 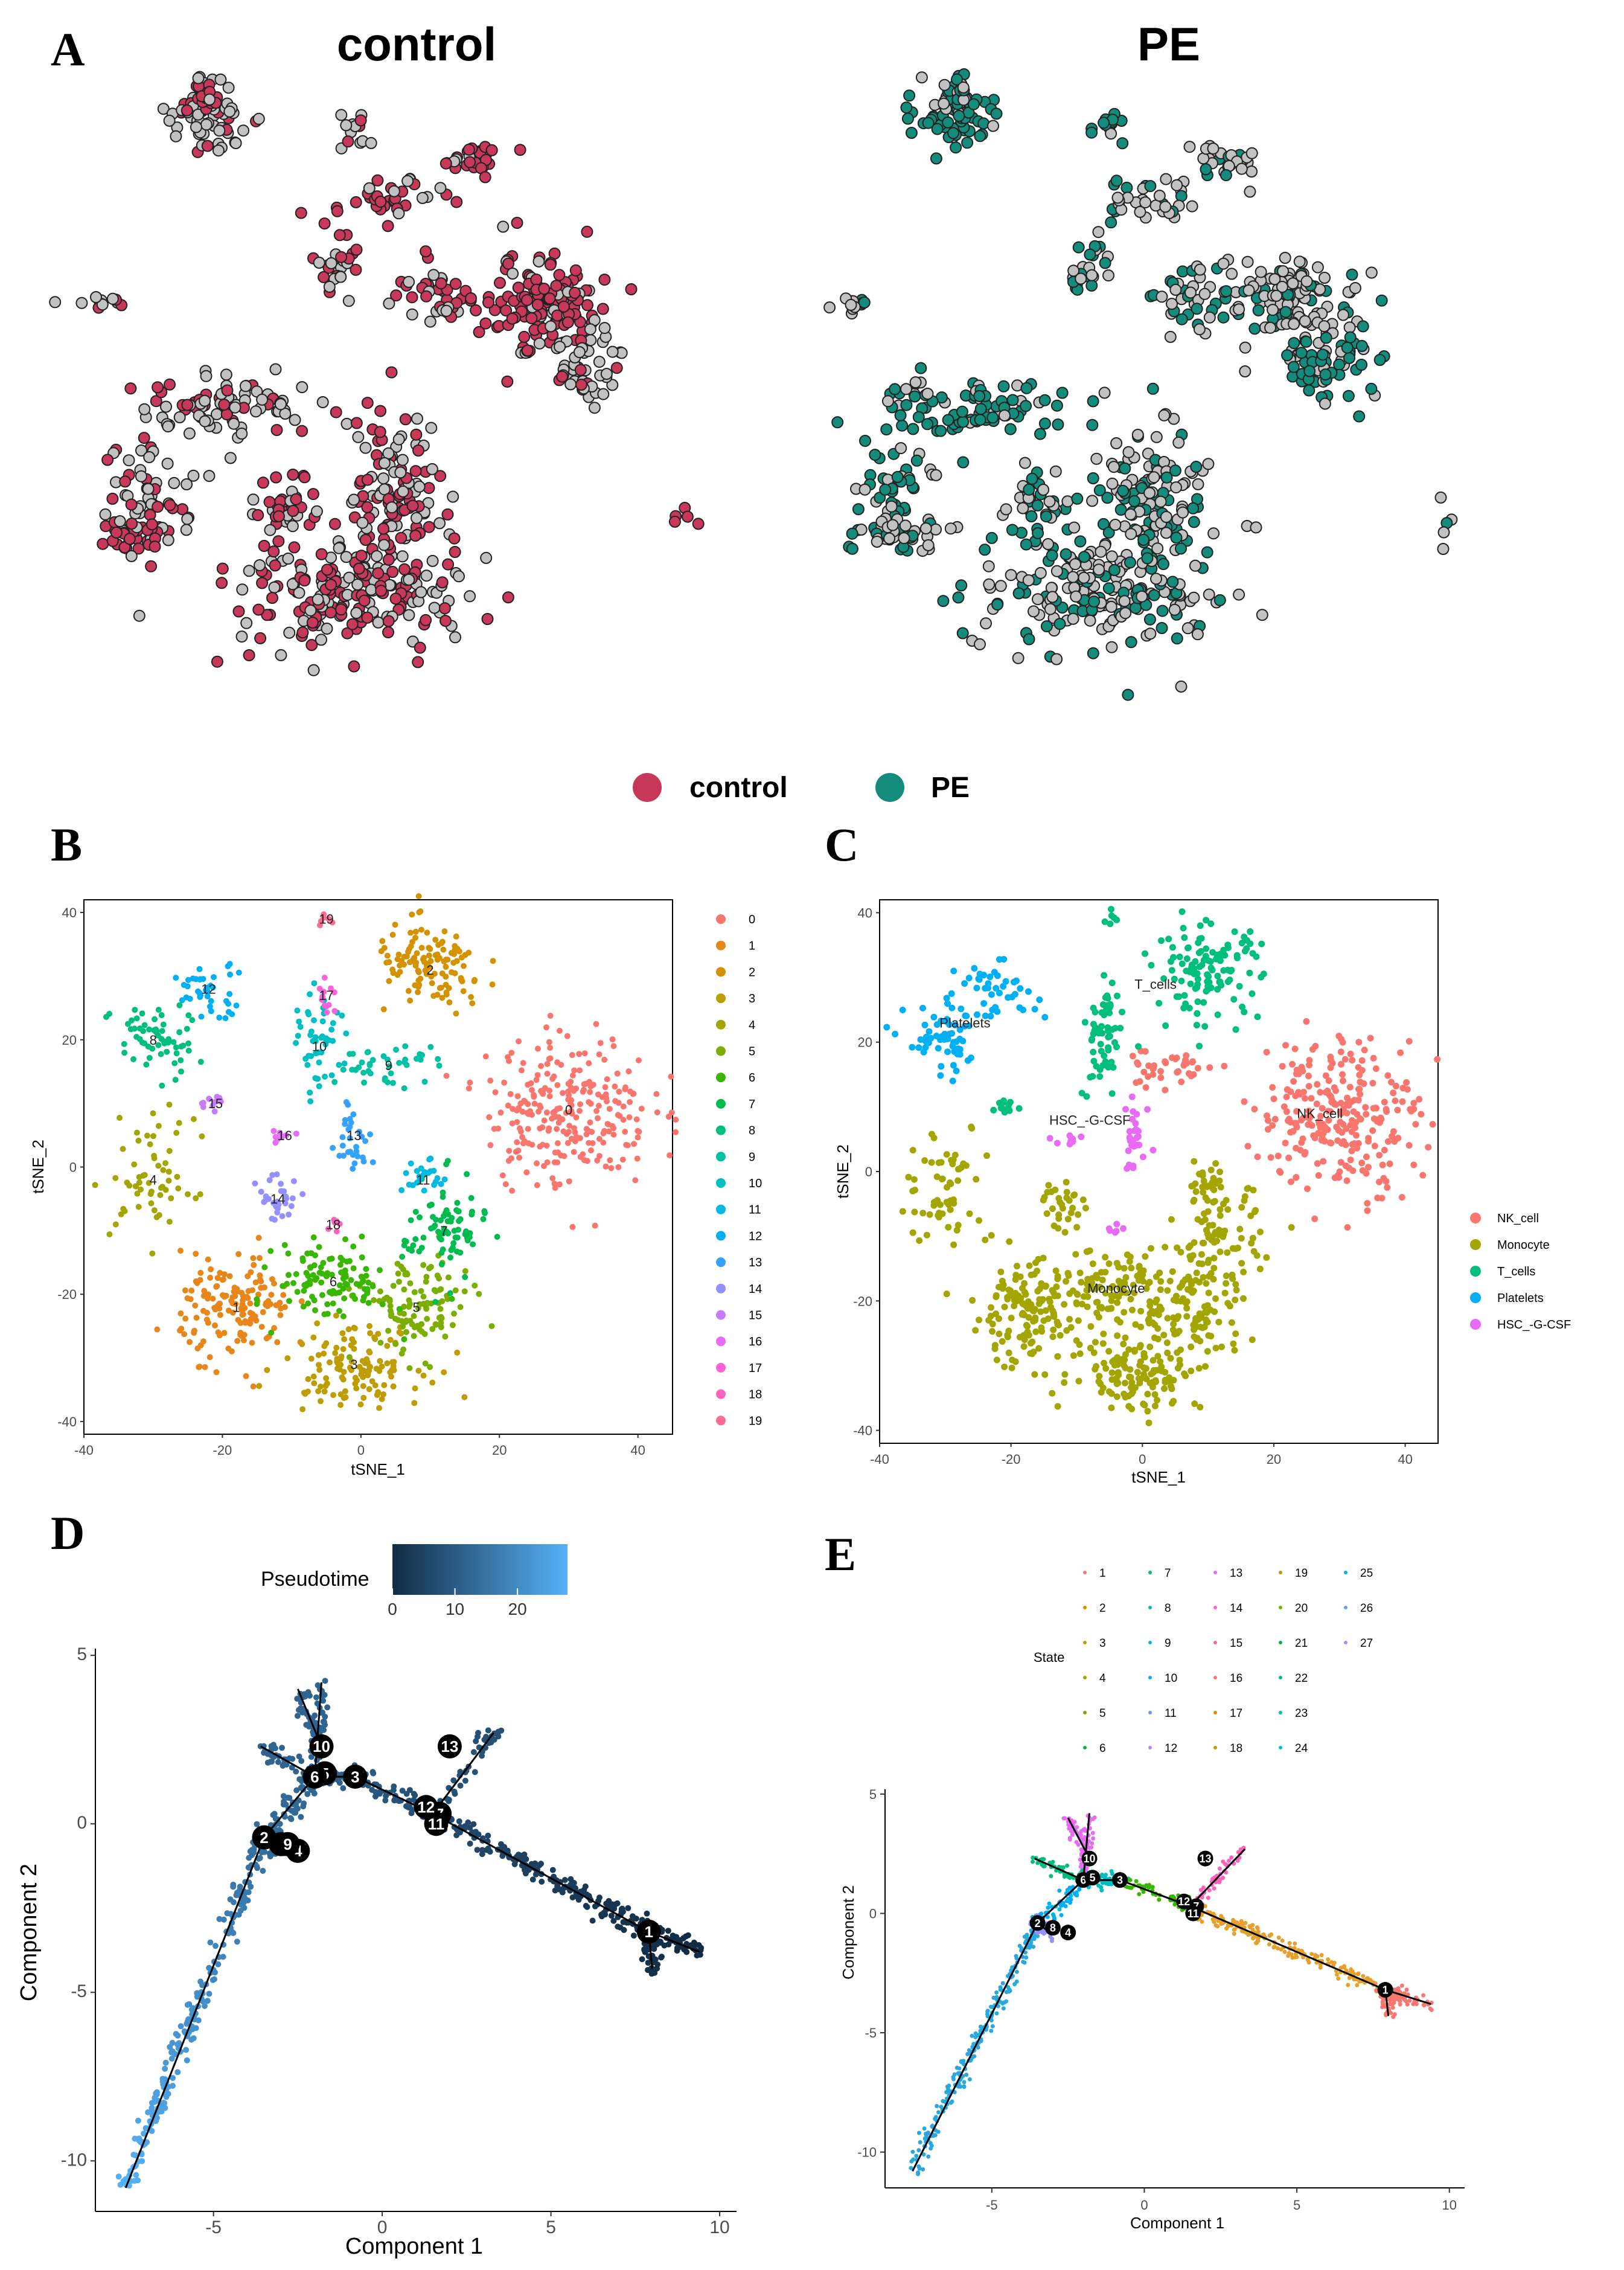 I want to click on cluster-label: 0, so click(x=568, y=1110).